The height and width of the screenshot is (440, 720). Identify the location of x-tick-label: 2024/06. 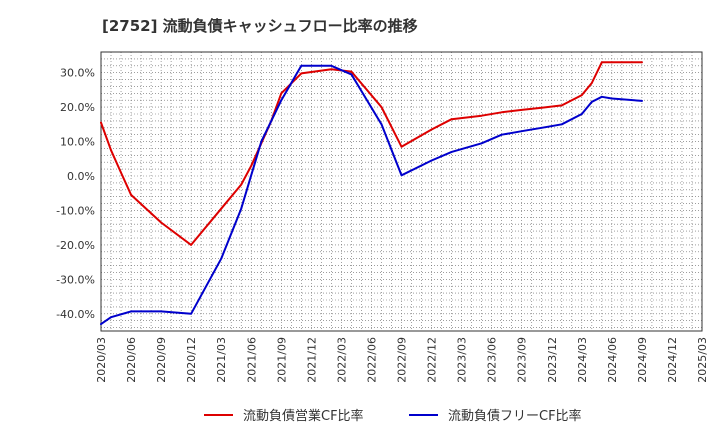
(612, 360).